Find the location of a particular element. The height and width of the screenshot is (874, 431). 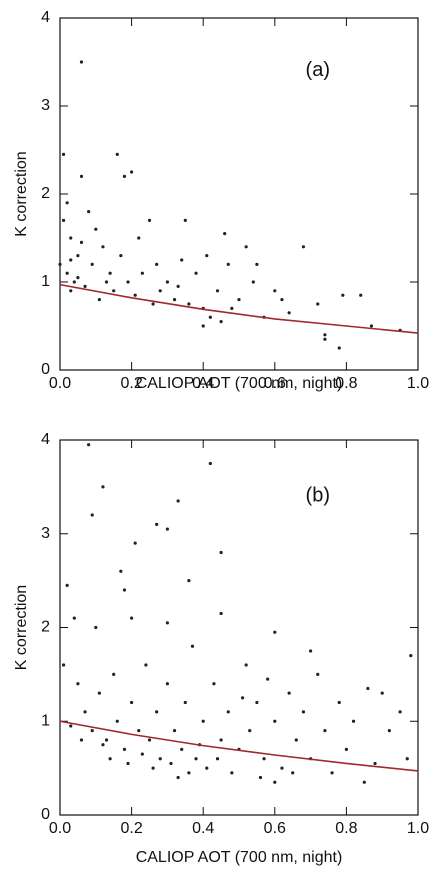

panel-label: (a) is located at coordinates (318, 70).